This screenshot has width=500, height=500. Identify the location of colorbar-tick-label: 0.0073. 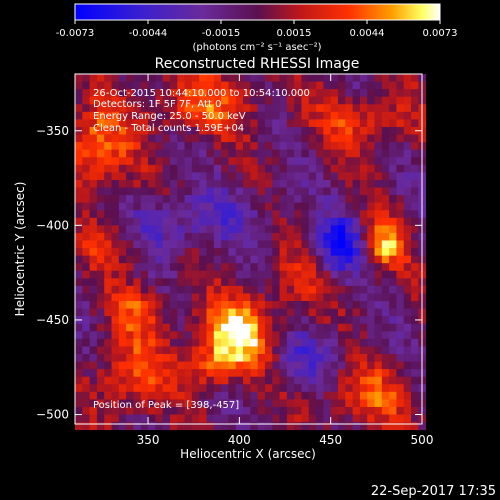
(440, 33).